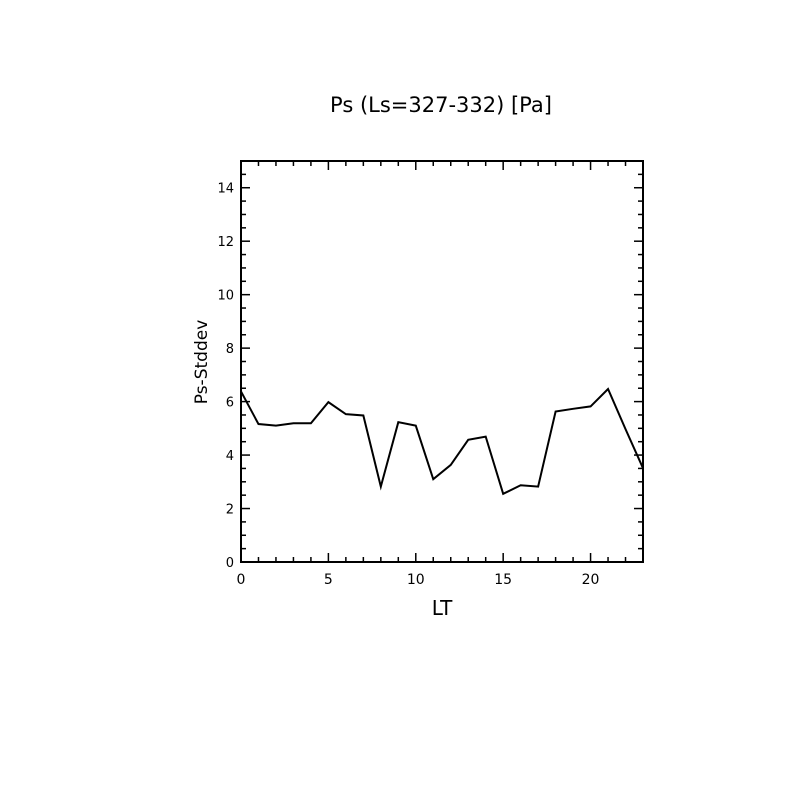  Describe the element at coordinates (225, 296) in the screenshot. I see `y-tick-label: 10` at that location.